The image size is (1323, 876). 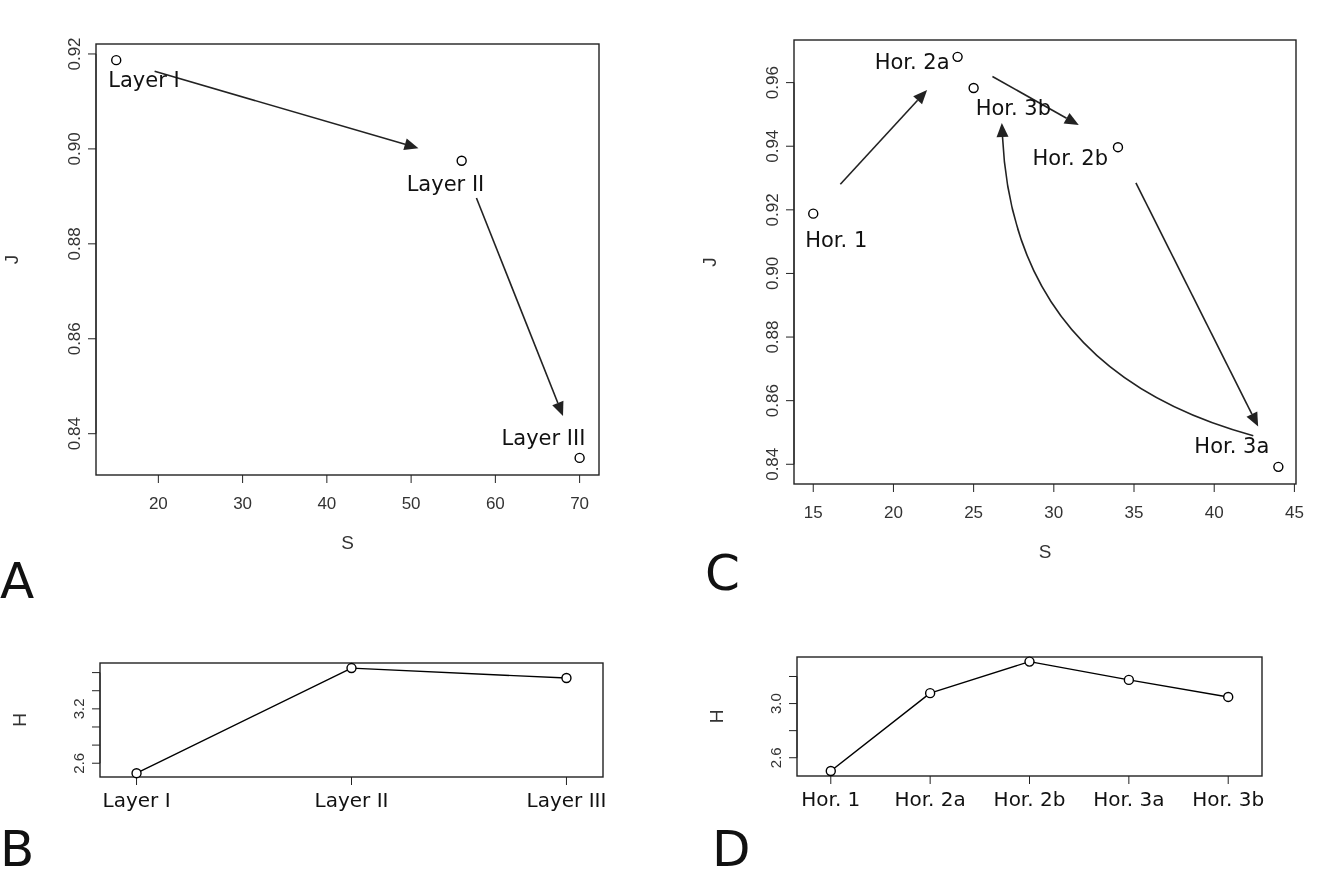 I want to click on text: B, so click(x=17, y=848).